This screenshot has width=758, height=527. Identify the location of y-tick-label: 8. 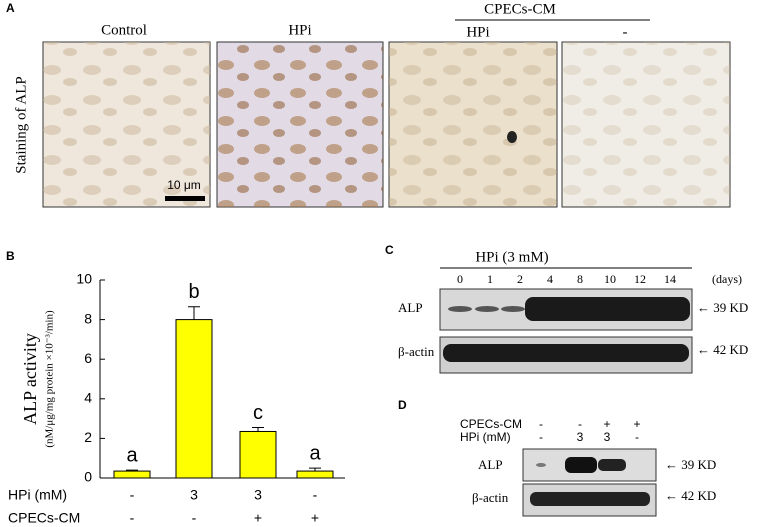
(88, 318).